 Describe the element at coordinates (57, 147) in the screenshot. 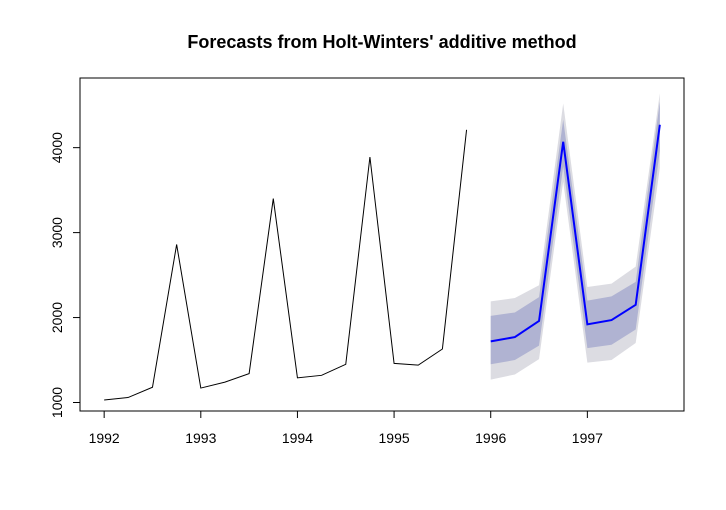

I see `y-tick-label: 4000` at that location.